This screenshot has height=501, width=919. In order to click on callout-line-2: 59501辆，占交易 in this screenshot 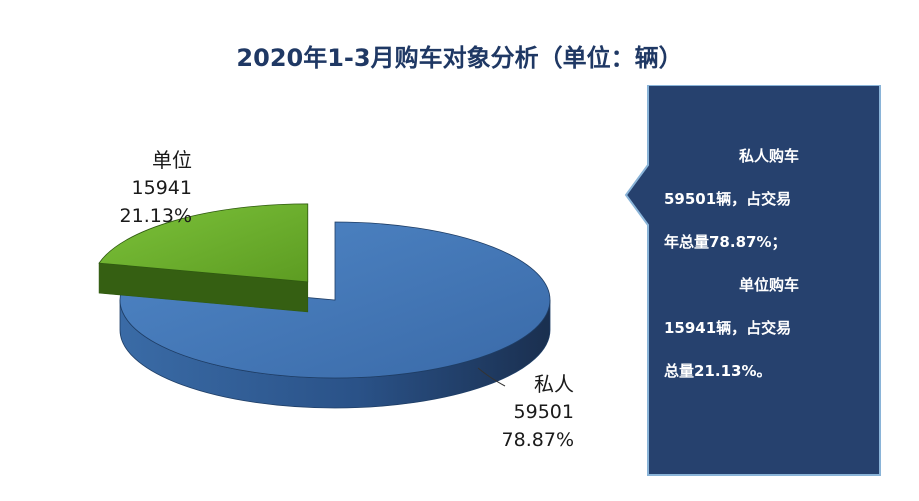, I will do `click(728, 199)`.